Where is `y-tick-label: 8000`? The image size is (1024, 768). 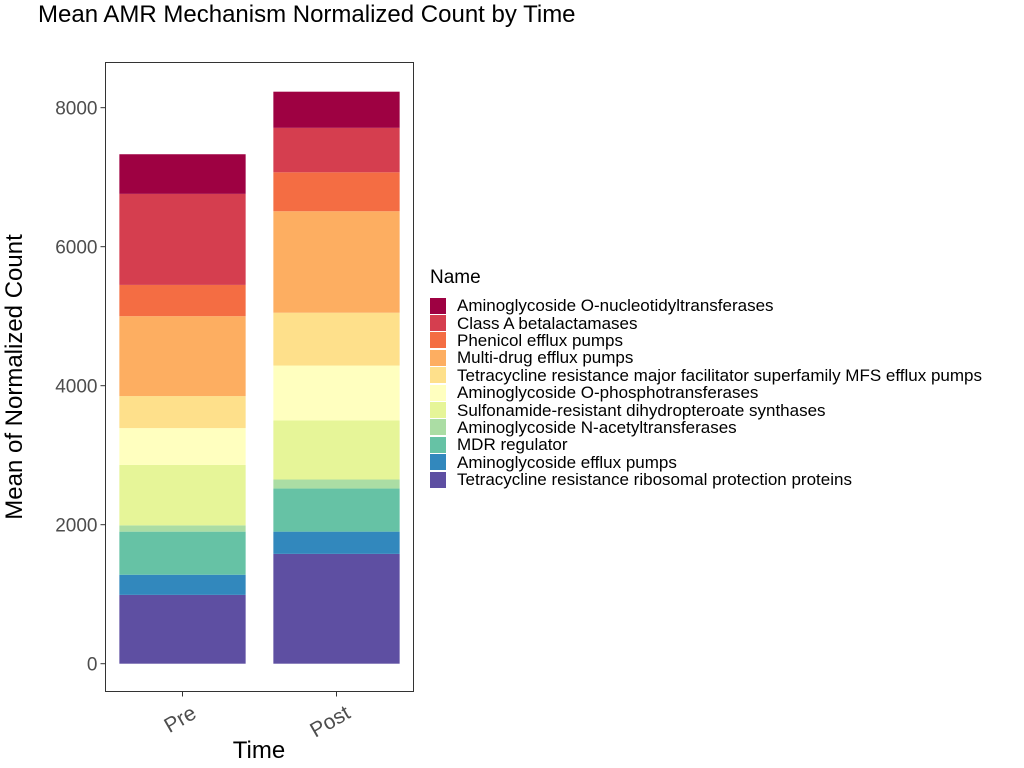
y-tick-label: 8000 is located at coordinates (76, 109).